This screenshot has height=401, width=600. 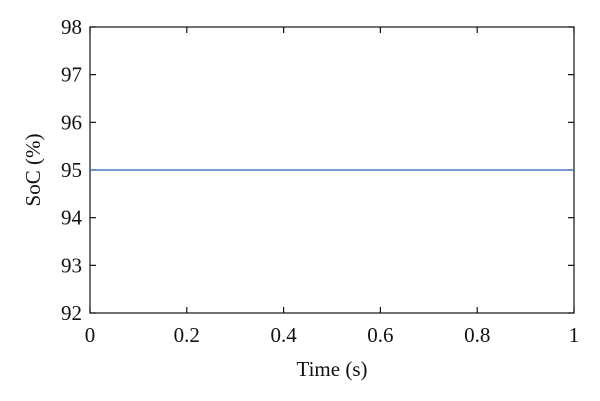 I want to click on y-axis-tick-labels: 92 93 94 95 96 97 98, so click(x=72, y=170).